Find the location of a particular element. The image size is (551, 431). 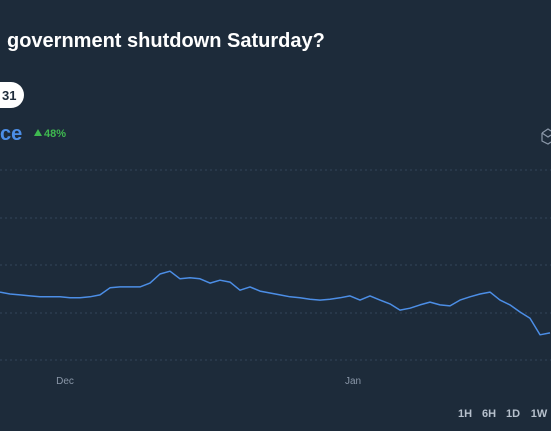

x-tick-label: Jan is located at coordinates (353, 381).